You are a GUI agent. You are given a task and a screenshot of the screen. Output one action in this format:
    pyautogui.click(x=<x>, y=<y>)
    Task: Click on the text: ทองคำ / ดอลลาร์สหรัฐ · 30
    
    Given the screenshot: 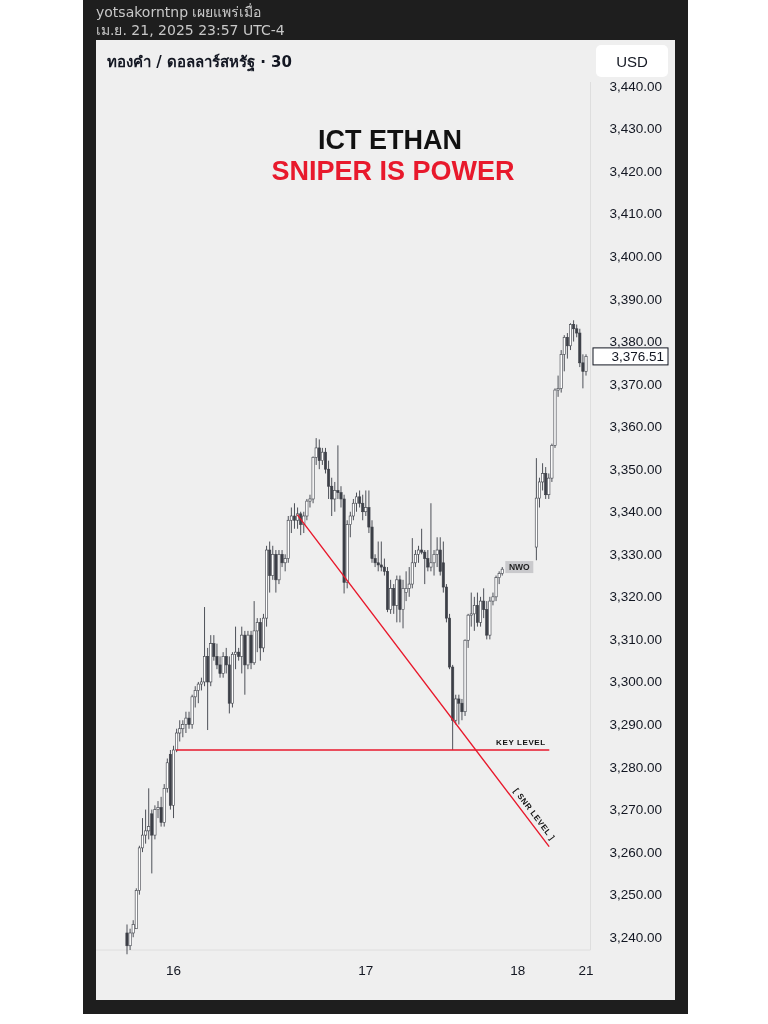 What is the action you would take?
    pyautogui.click(x=199, y=62)
    